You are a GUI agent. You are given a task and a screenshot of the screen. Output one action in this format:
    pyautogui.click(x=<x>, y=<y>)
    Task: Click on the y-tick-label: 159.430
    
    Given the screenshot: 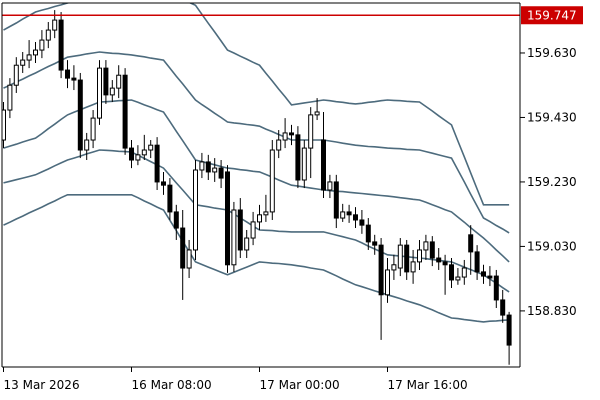 What is the action you would take?
    pyautogui.click(x=552, y=117)
    